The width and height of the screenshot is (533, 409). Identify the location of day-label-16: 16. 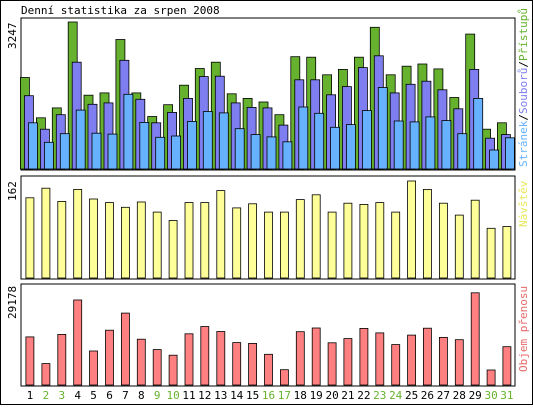
(268, 395).